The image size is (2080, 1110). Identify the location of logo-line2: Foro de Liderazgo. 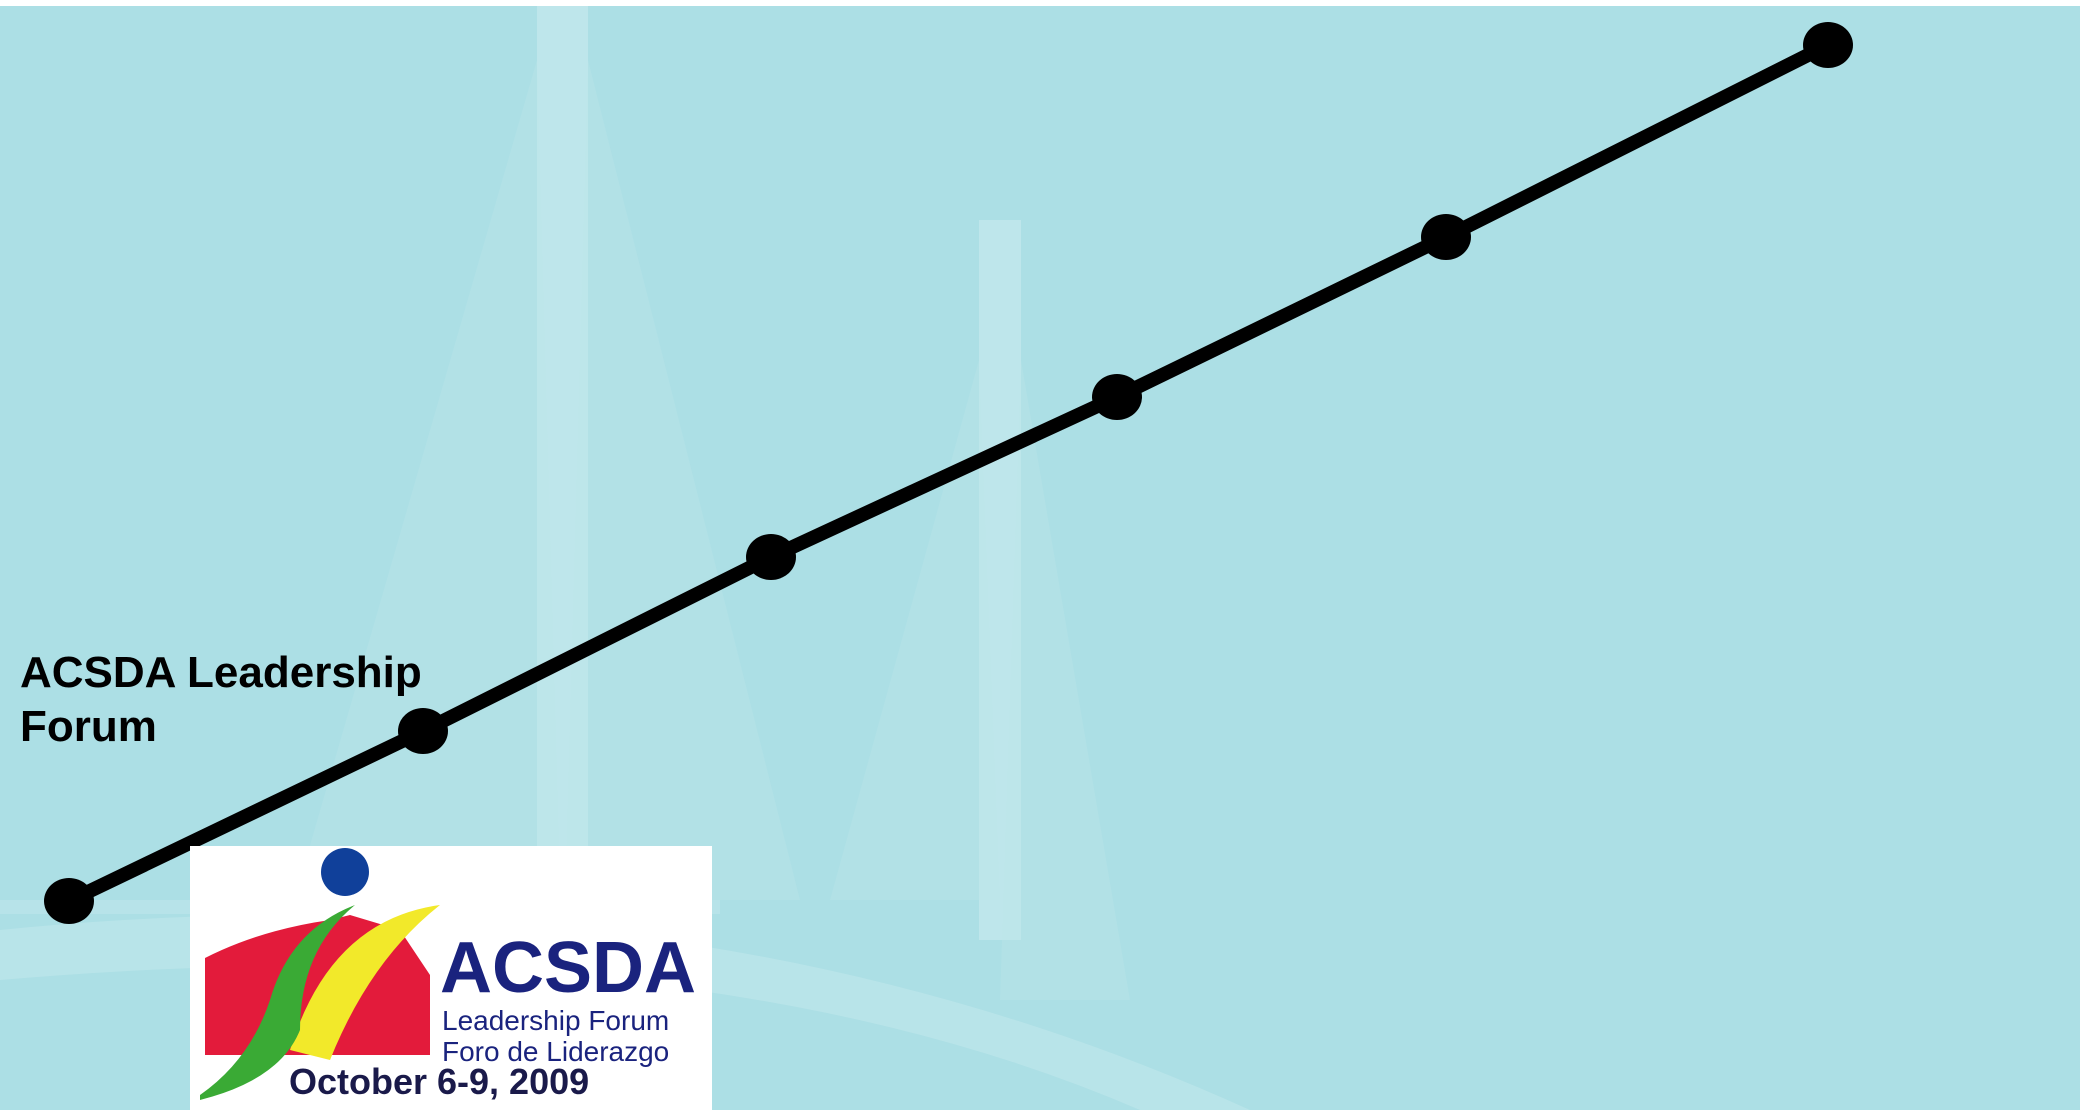
(555, 1051).